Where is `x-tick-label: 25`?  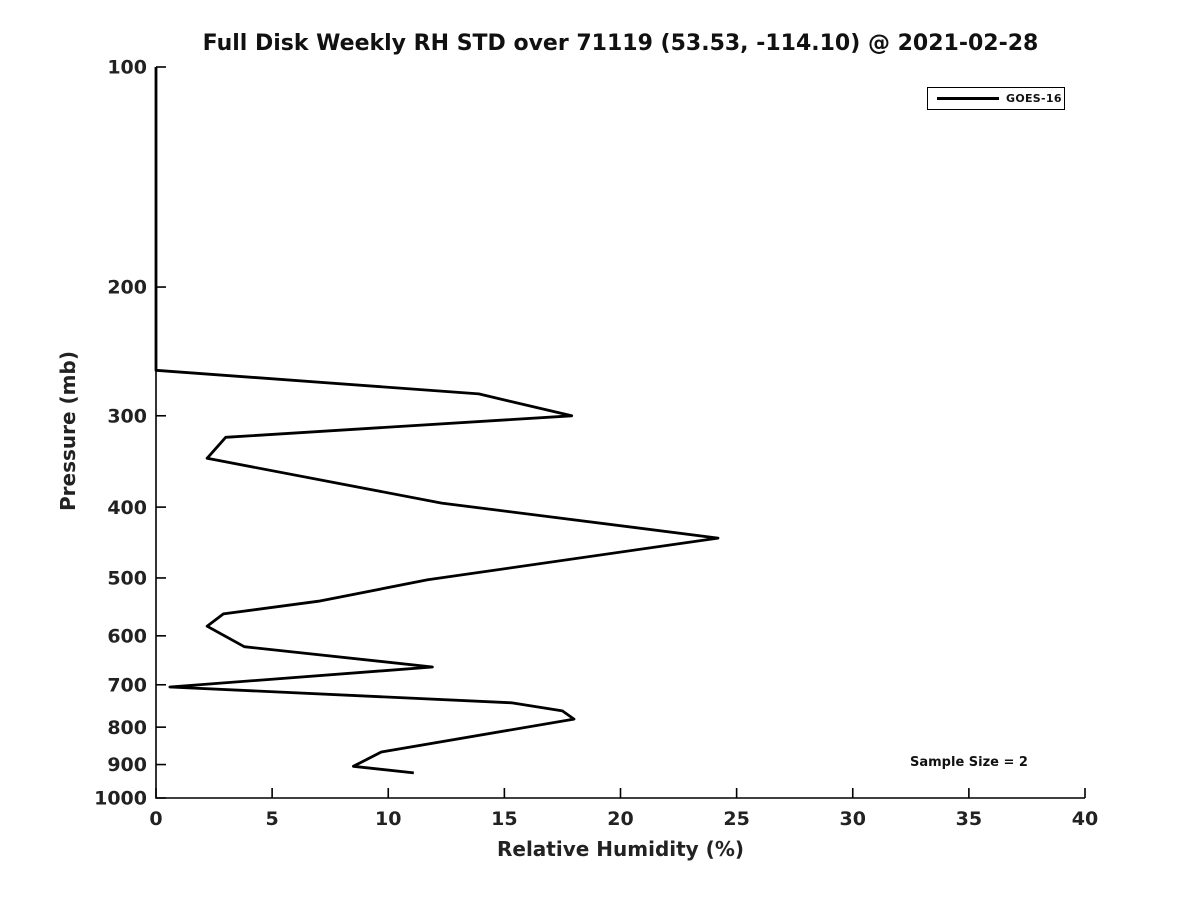 x-tick-label: 25 is located at coordinates (736, 819).